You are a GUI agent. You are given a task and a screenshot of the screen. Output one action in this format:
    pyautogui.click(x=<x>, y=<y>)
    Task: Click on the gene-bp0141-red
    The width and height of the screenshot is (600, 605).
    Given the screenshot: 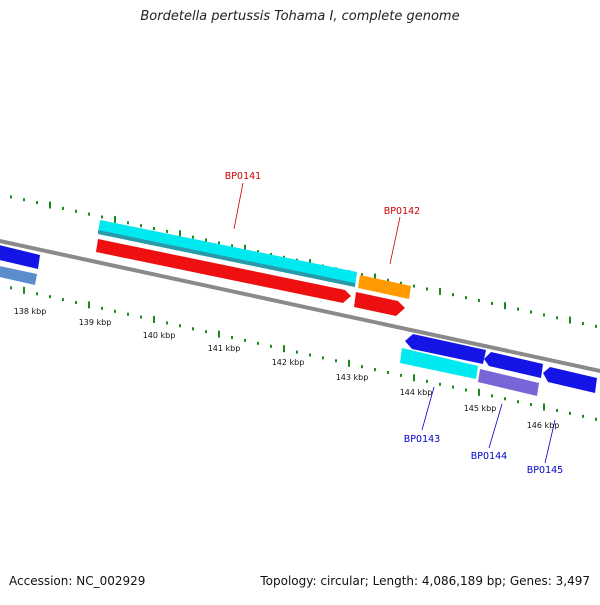 What is the action you would take?
    pyautogui.click(x=223, y=271)
    